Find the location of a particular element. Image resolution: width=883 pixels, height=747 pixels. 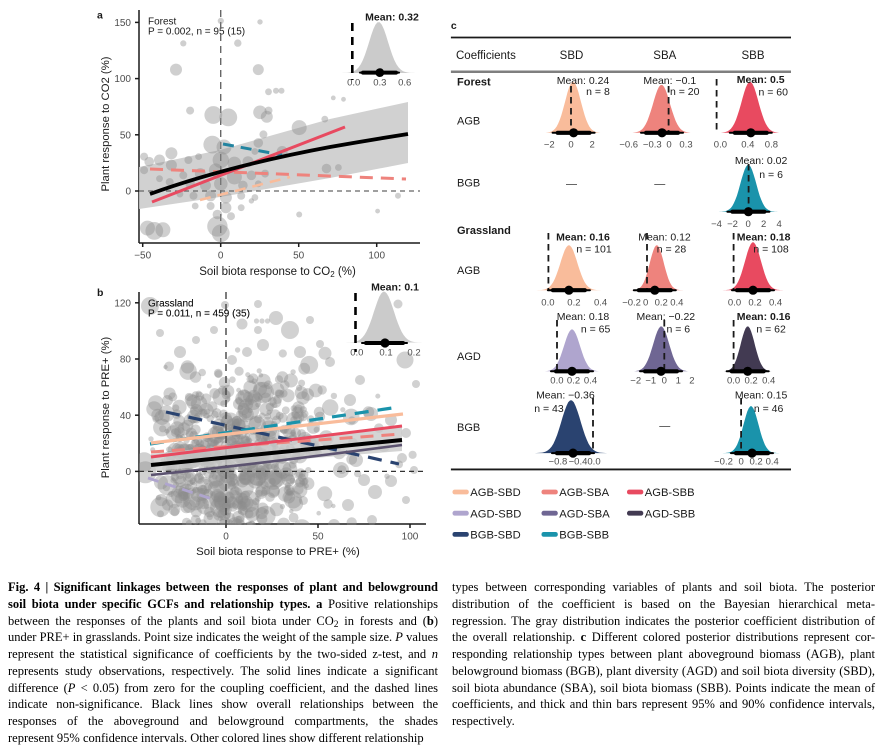

svg-text: Mean: 0.16 is located at coordinates (764, 317).